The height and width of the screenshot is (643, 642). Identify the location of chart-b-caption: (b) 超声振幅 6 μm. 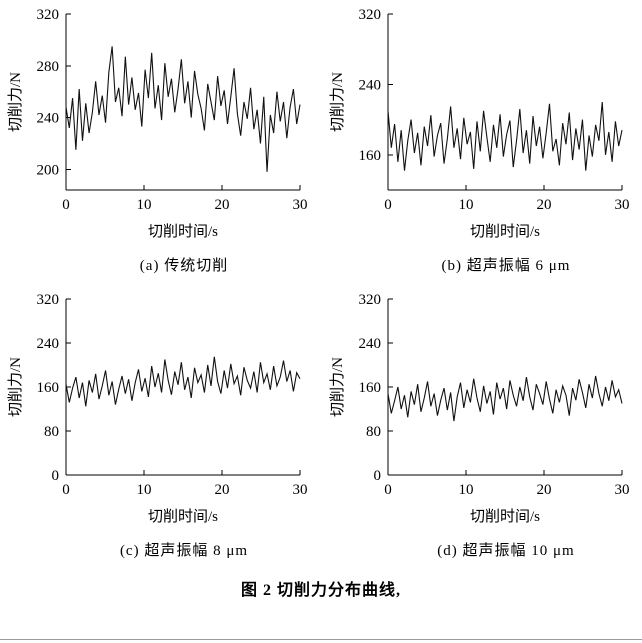
(506, 266).